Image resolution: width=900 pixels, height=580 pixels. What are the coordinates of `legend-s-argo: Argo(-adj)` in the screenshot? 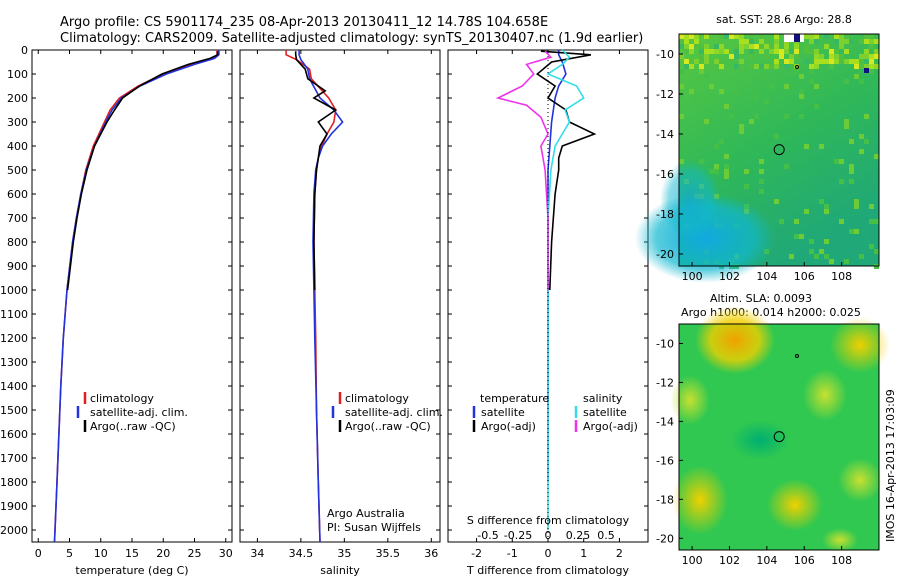 It's located at (610, 426).